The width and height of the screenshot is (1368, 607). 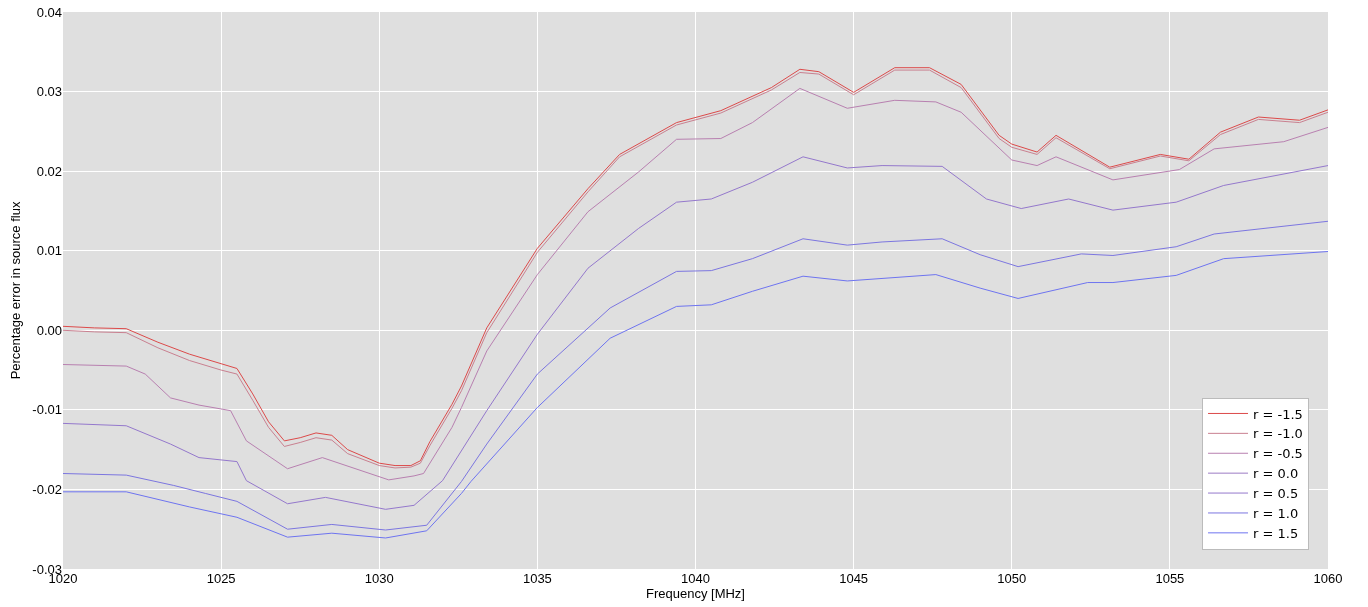 I want to click on legend-label: r = -1.5, so click(x=1278, y=414).